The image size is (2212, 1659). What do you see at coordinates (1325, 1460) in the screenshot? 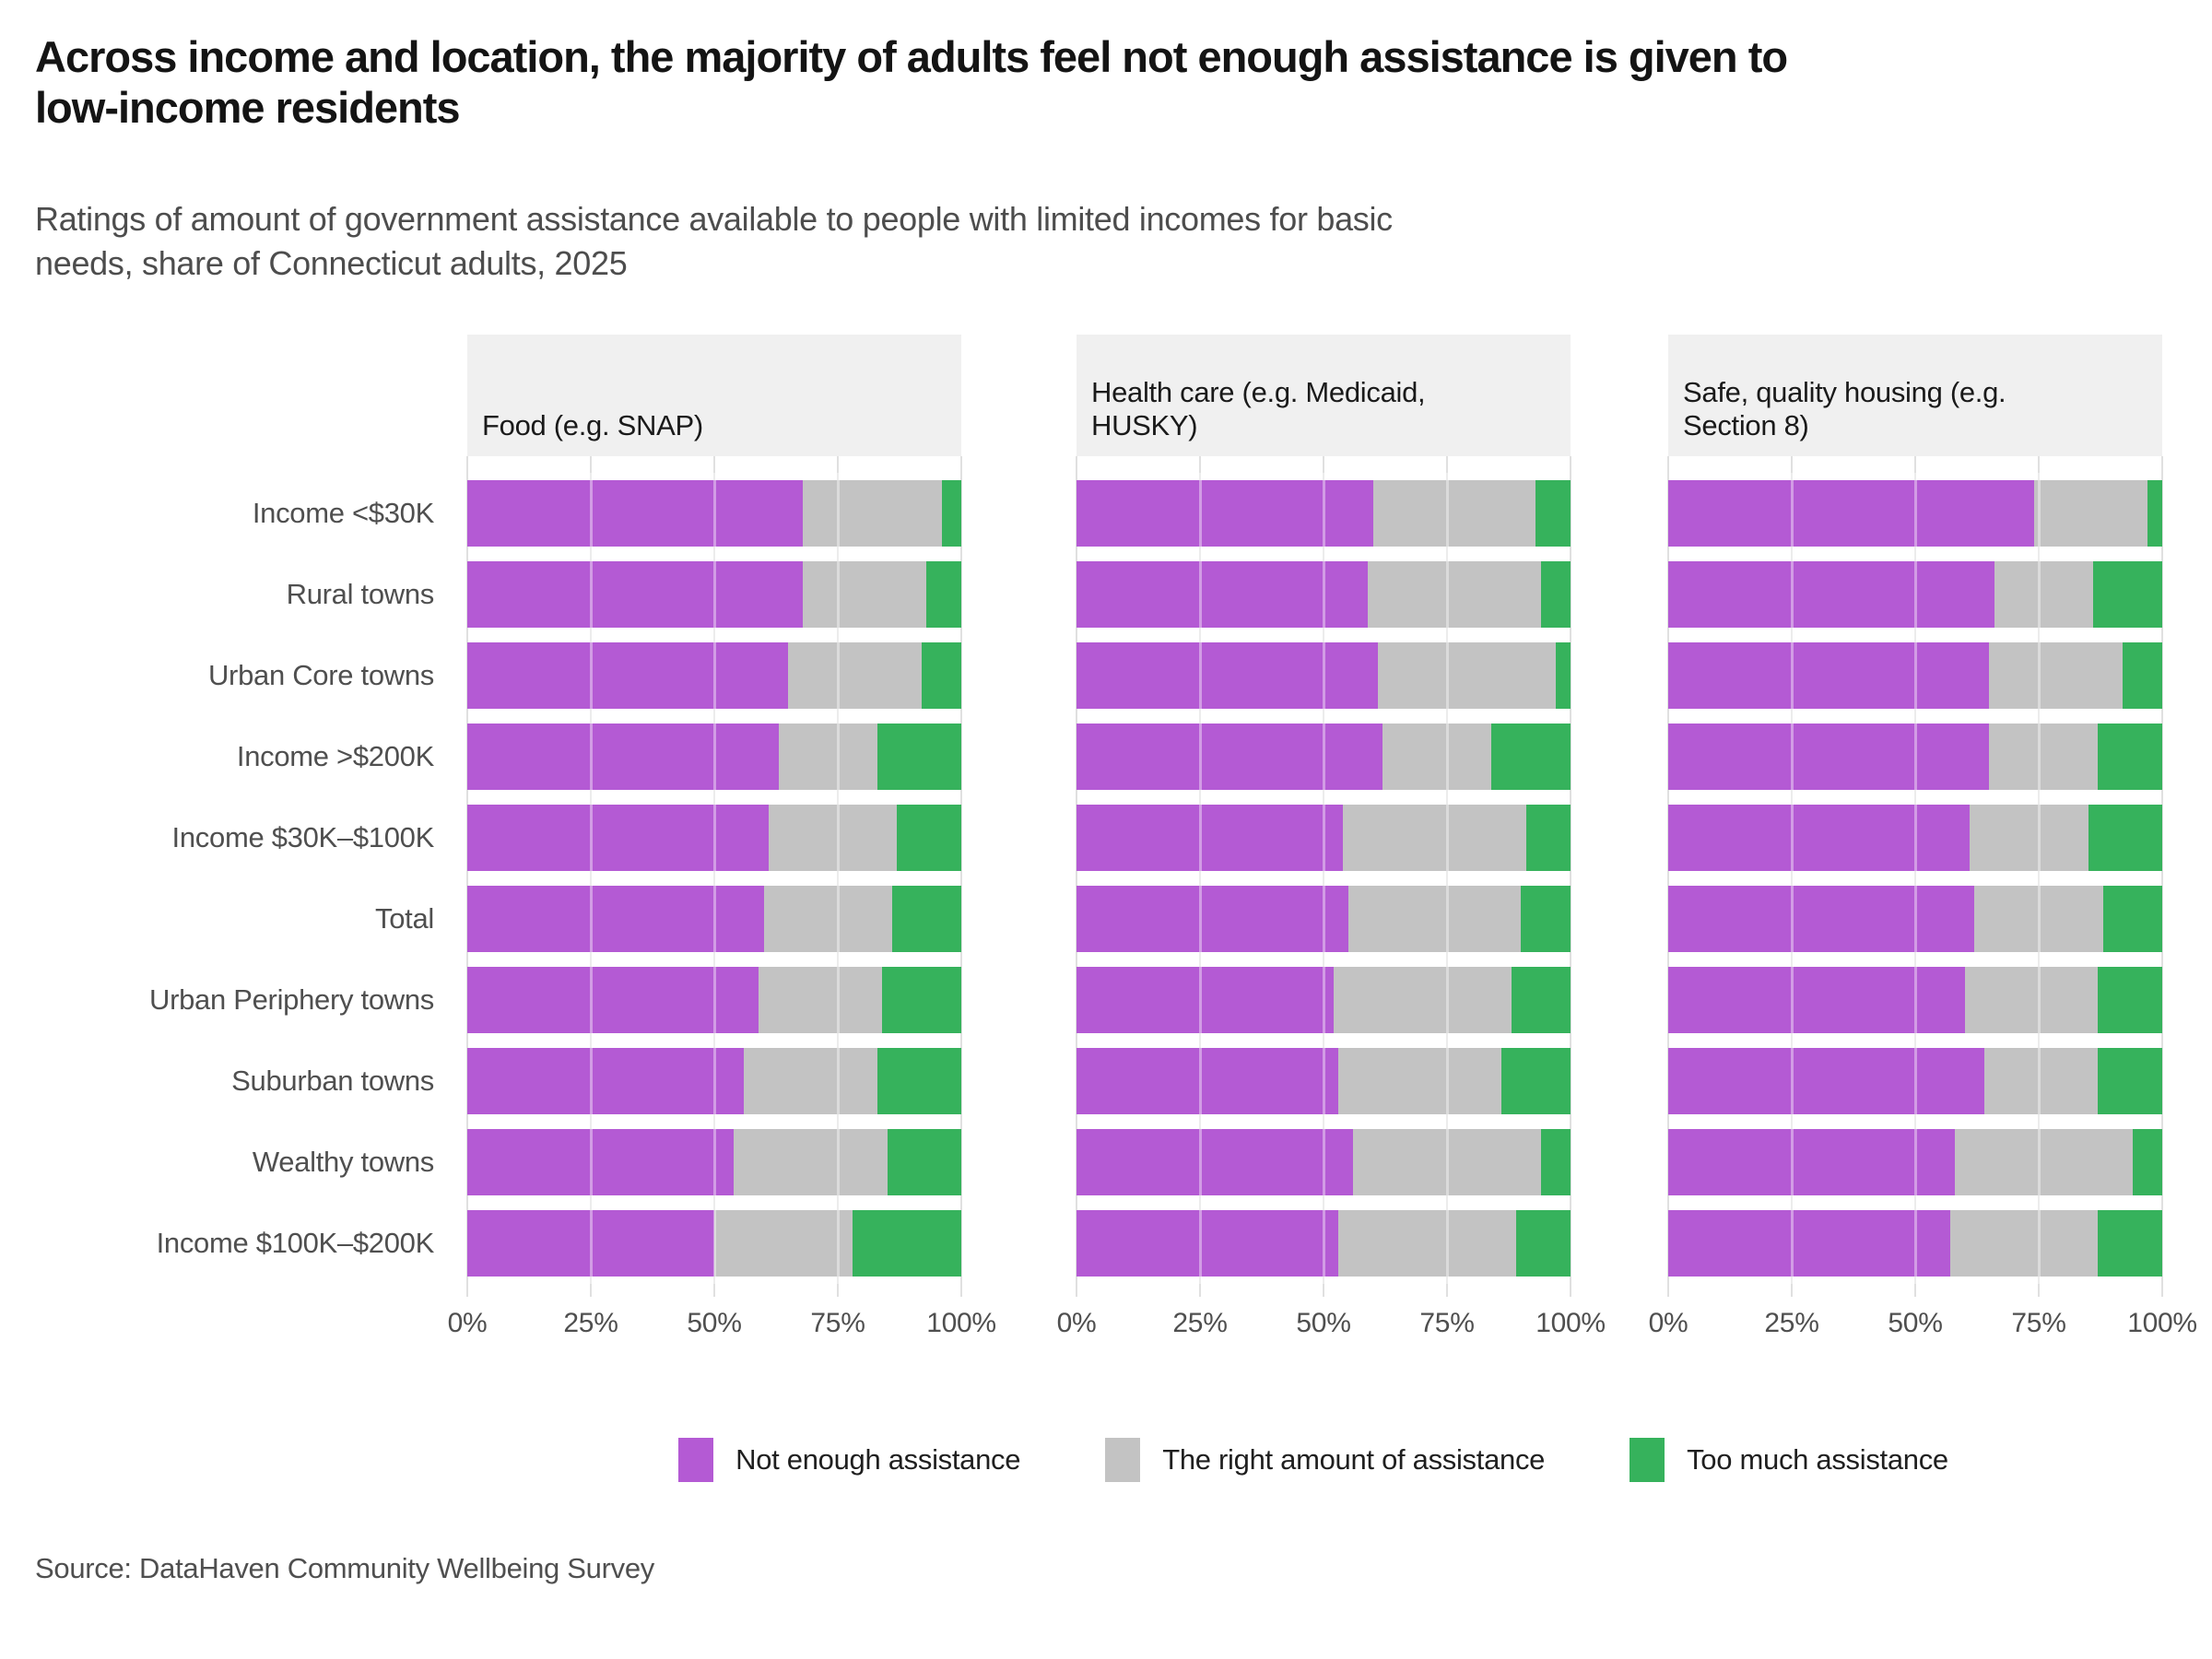
I see `legend-item-the-right-amount-of-assistance: The right amount of assistance` at bounding box center [1325, 1460].